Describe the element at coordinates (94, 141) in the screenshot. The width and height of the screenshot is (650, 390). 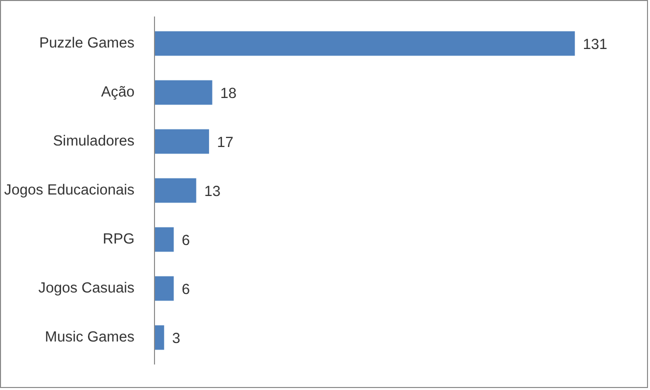
I see `y-tick-label: Simuladores` at that location.